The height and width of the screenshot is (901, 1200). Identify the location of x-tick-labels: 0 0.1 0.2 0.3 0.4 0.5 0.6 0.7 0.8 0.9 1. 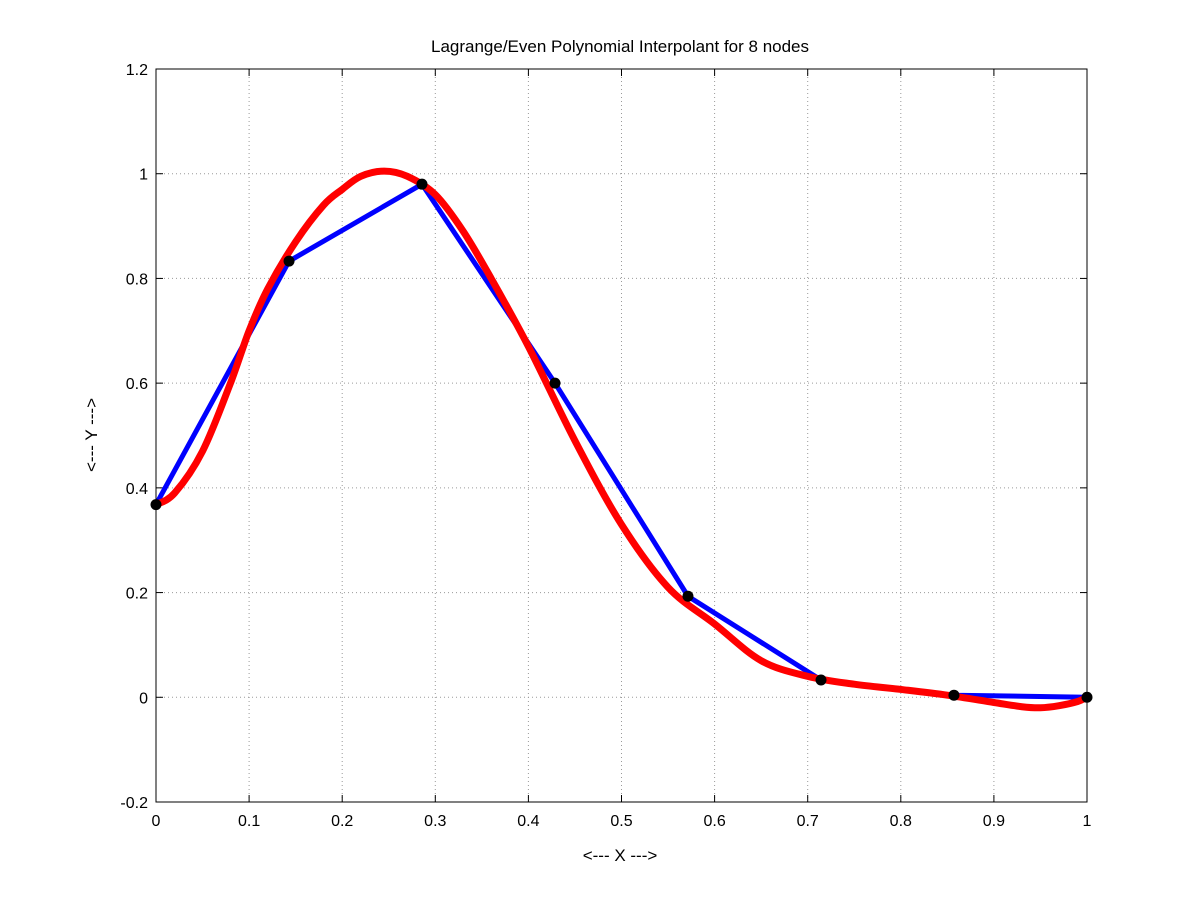
(622, 821).